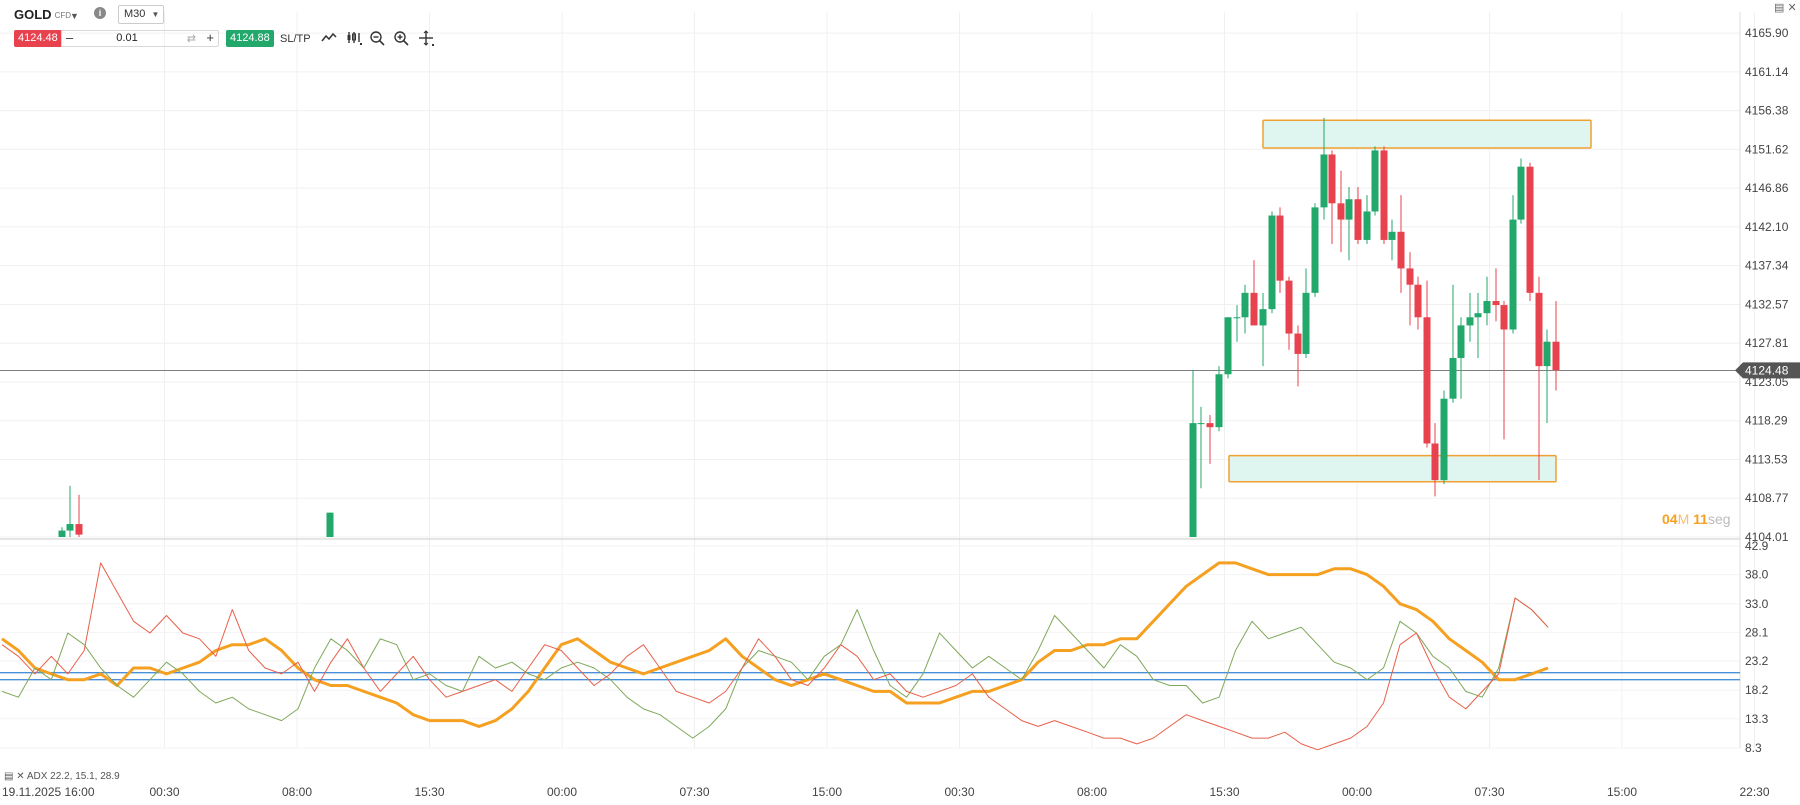 Image resolution: width=1800 pixels, height=805 pixels. Describe the element at coordinates (1779, 8) in the screenshot. I see `window-controls-icon: ▤` at that location.